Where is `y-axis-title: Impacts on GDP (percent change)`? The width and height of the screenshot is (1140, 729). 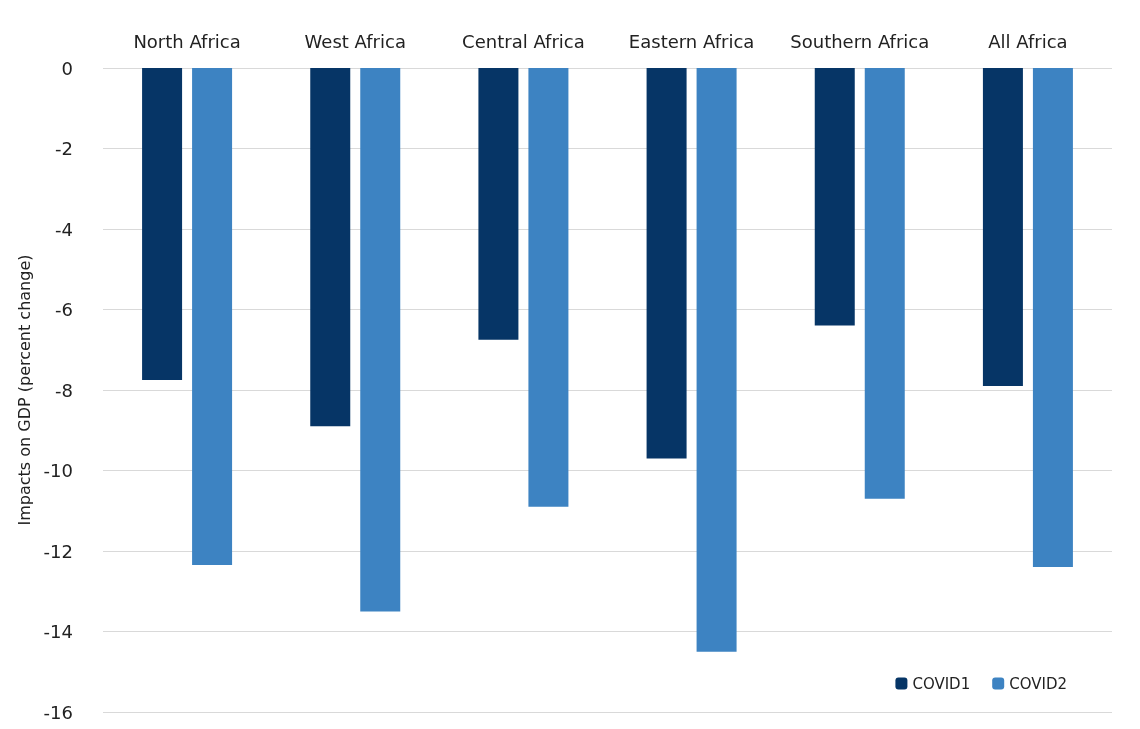 y-axis-title: Impacts on GDP (percent change) is located at coordinates (25, 390).